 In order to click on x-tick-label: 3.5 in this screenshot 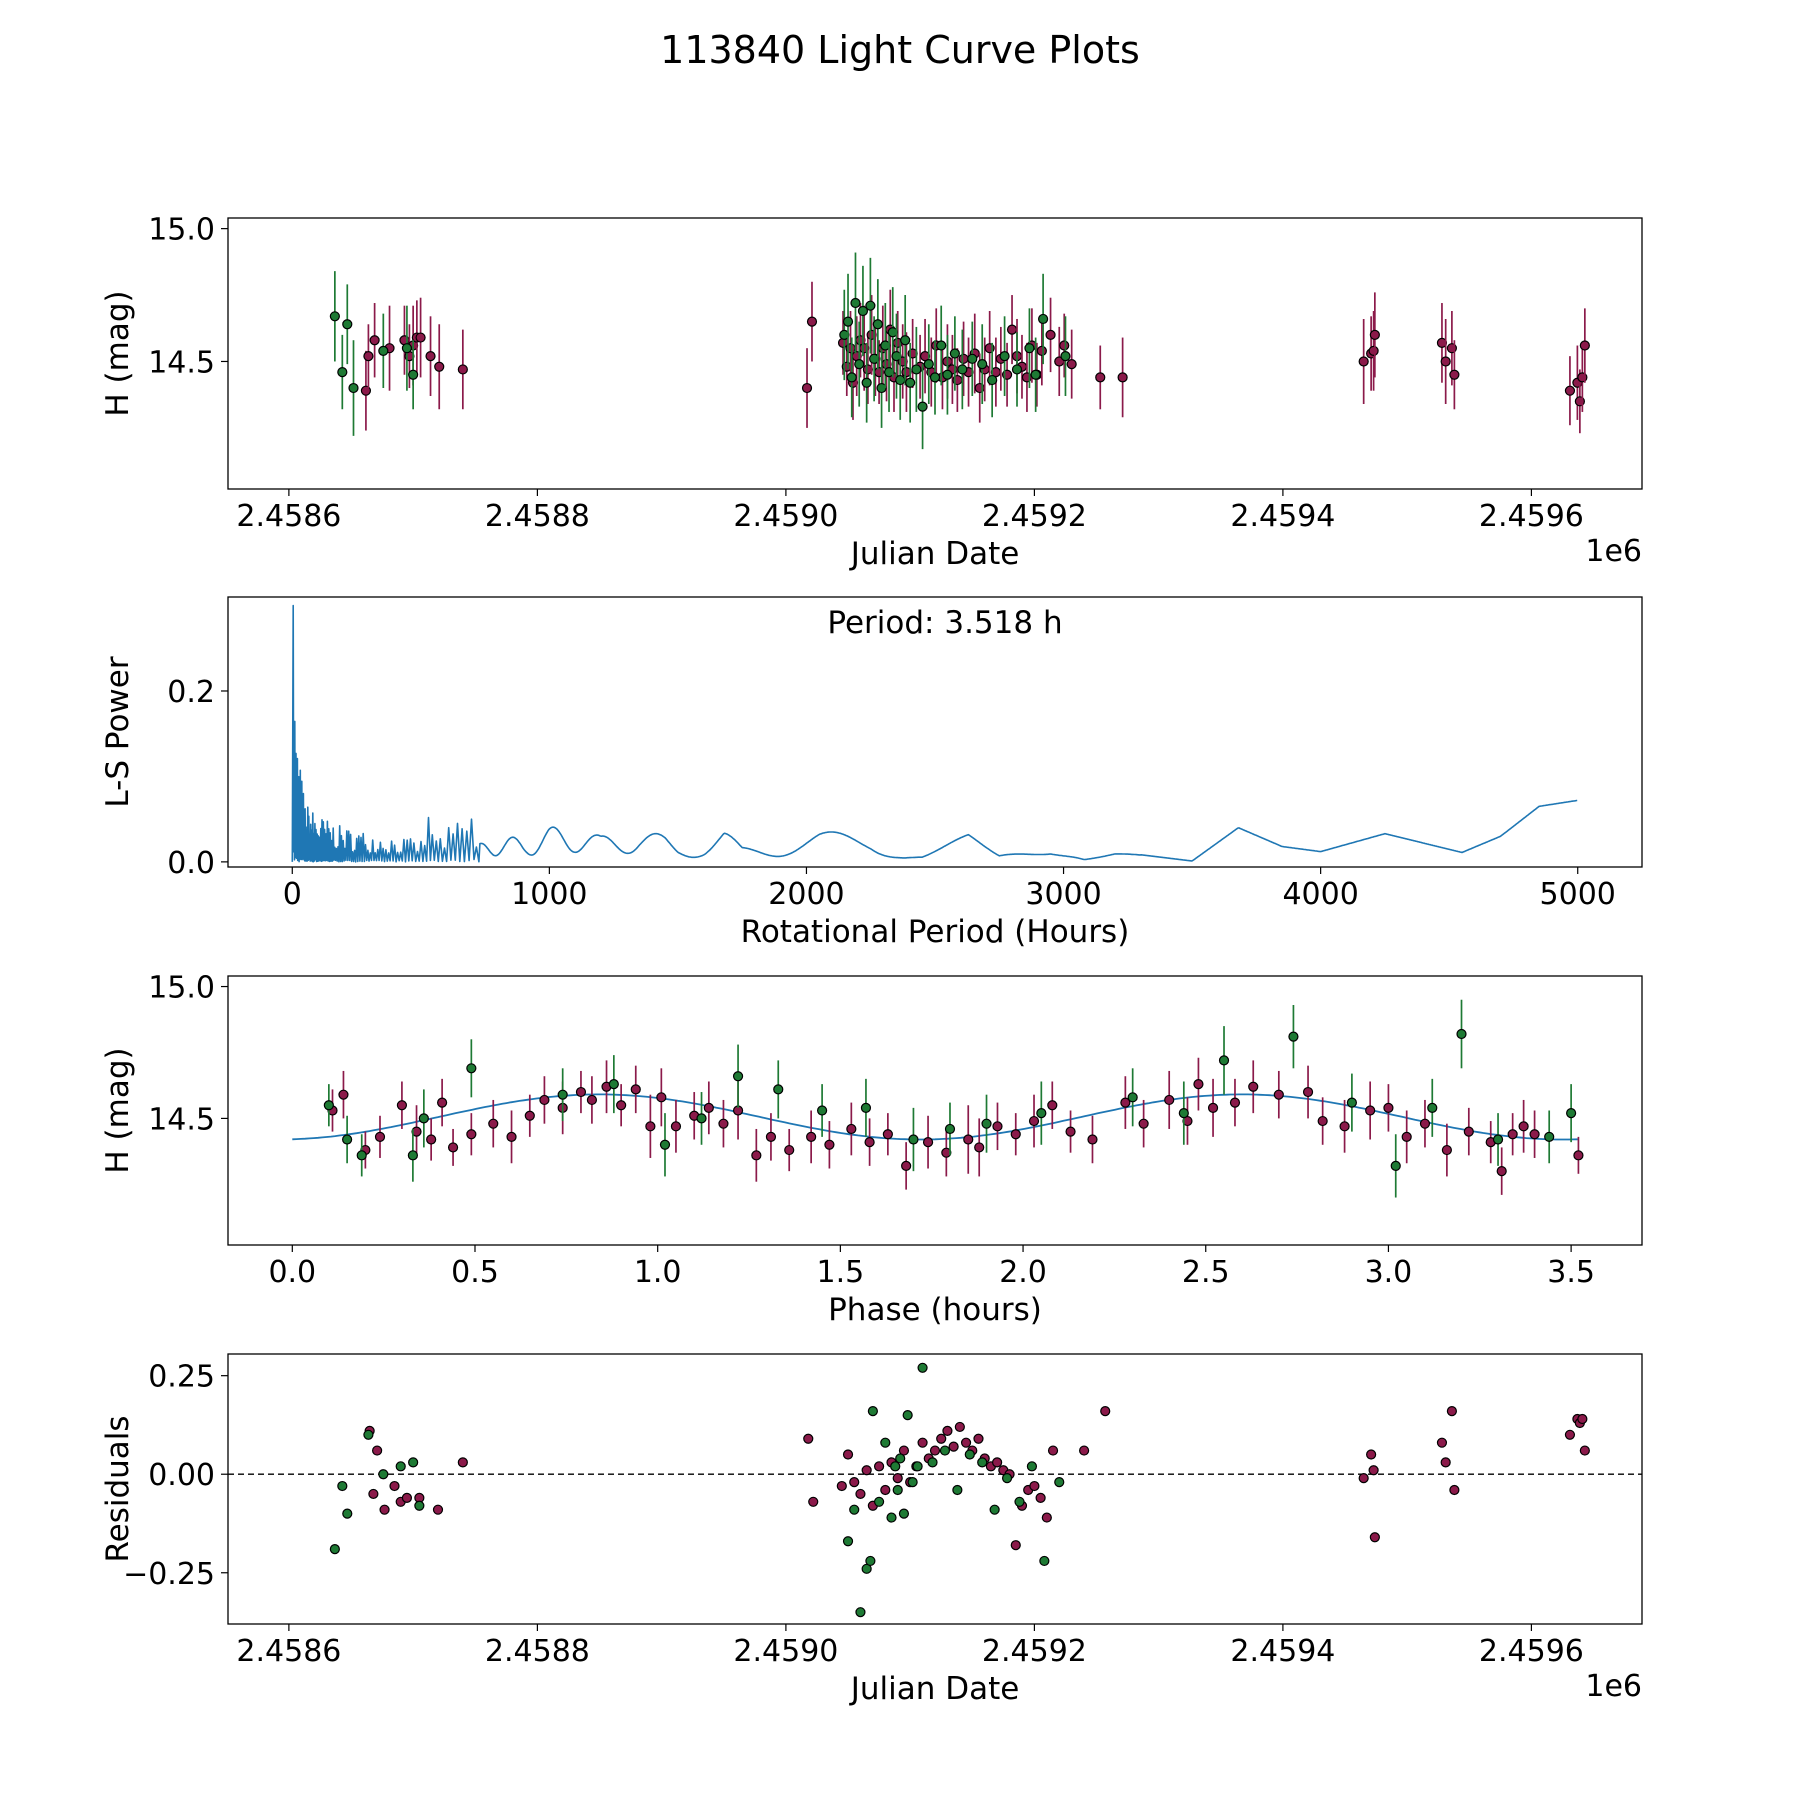, I will do `click(1571, 1272)`.